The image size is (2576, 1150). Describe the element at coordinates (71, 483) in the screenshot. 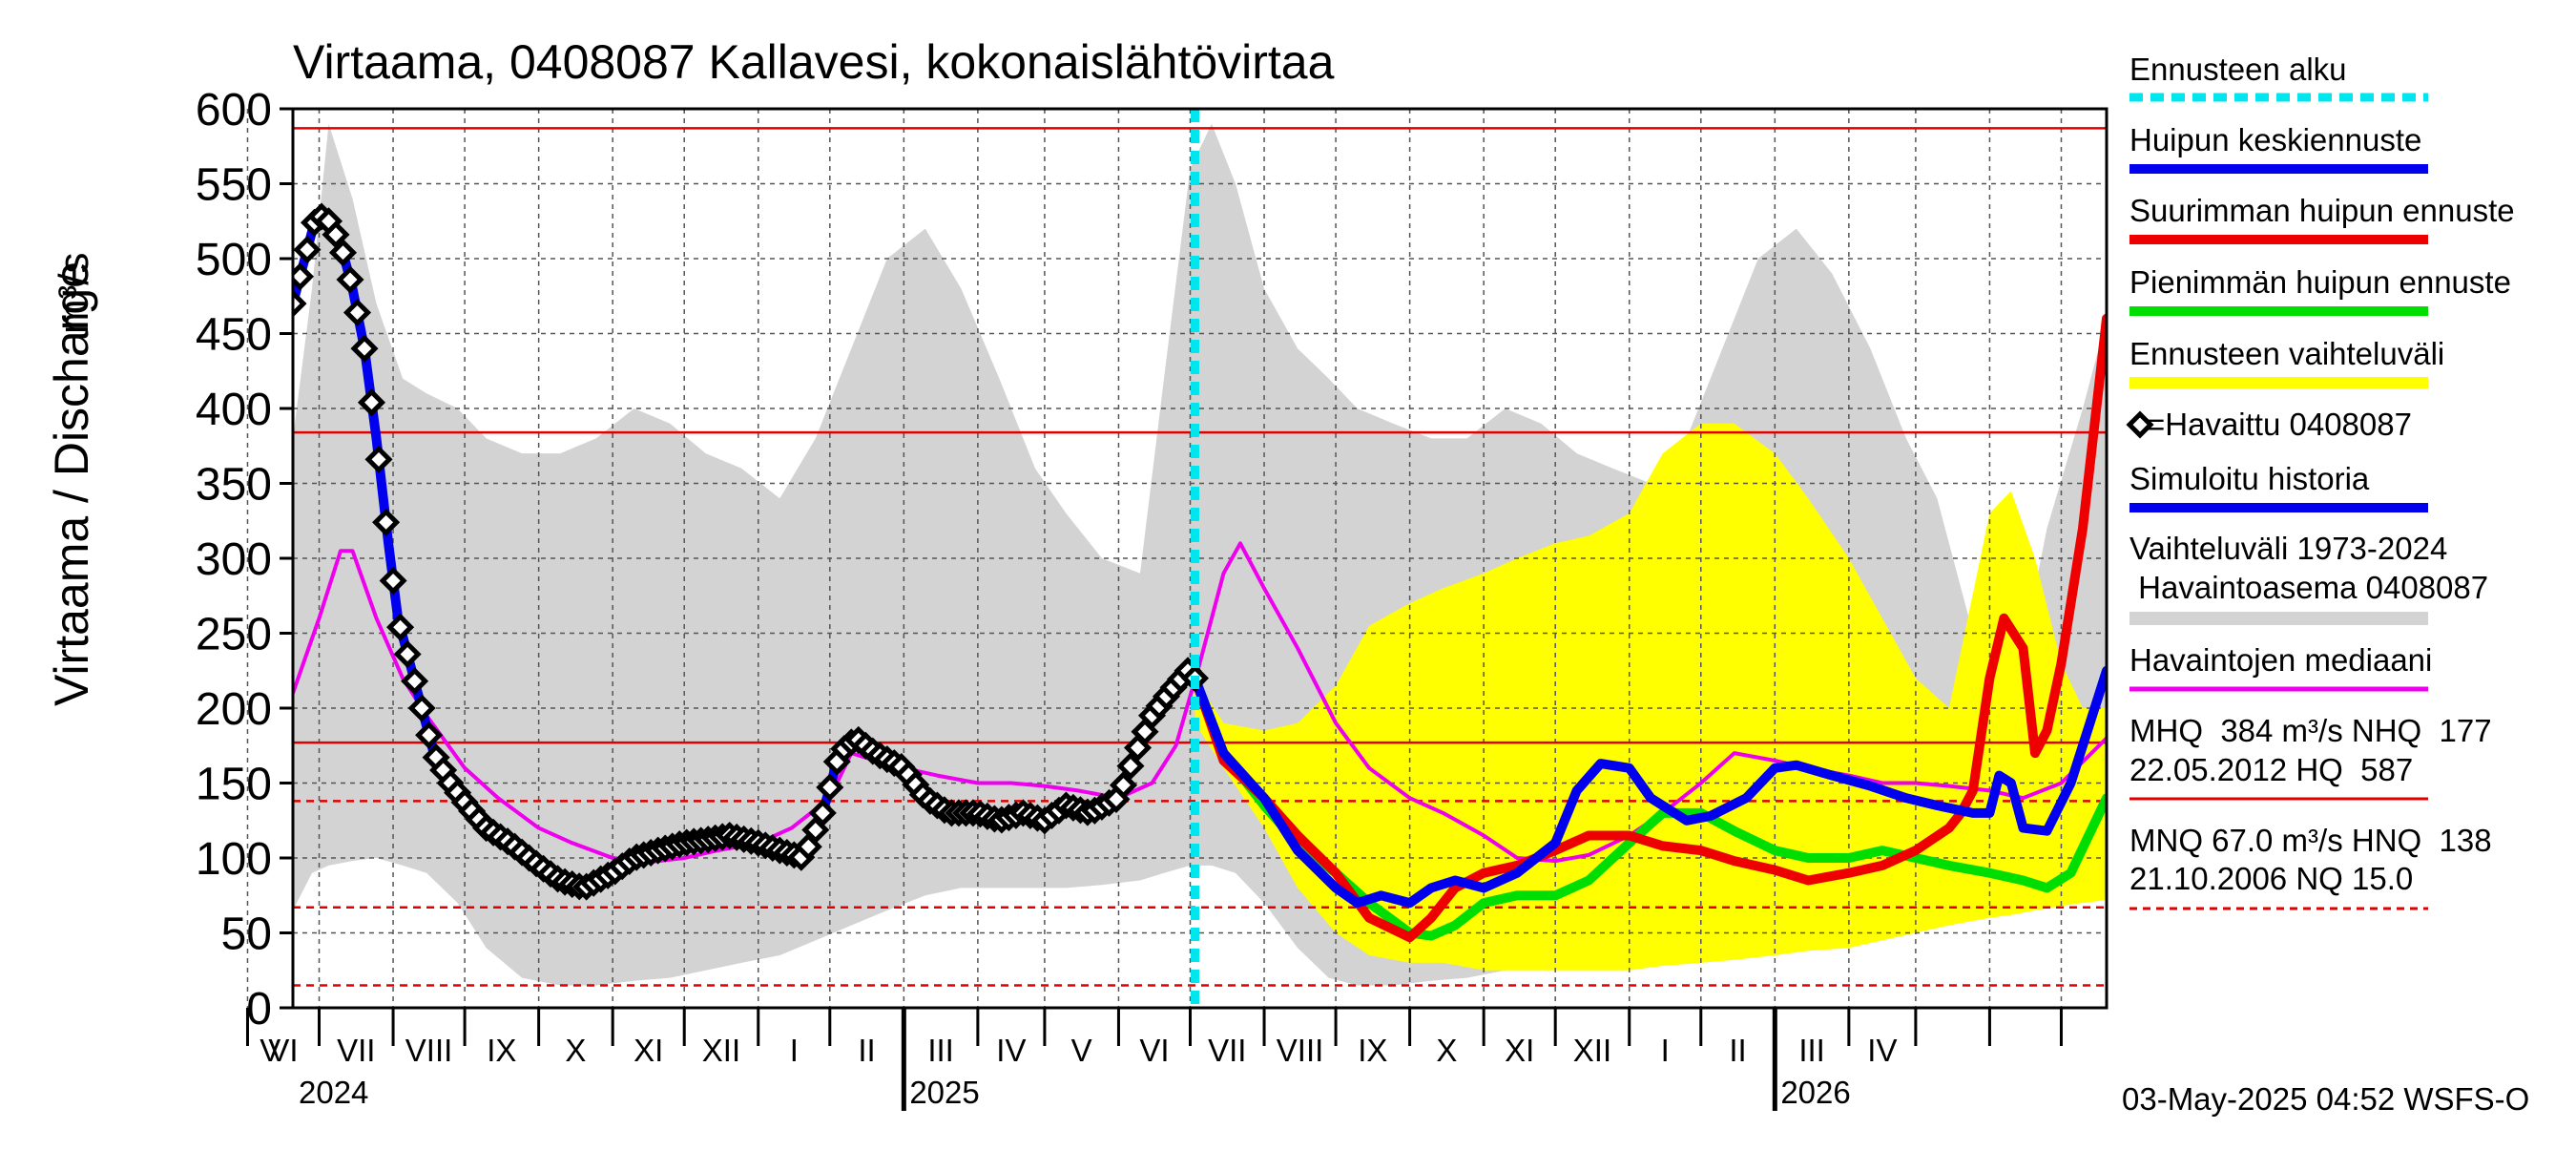

I see `y-axis-label: Virtaama / Discharge` at that location.